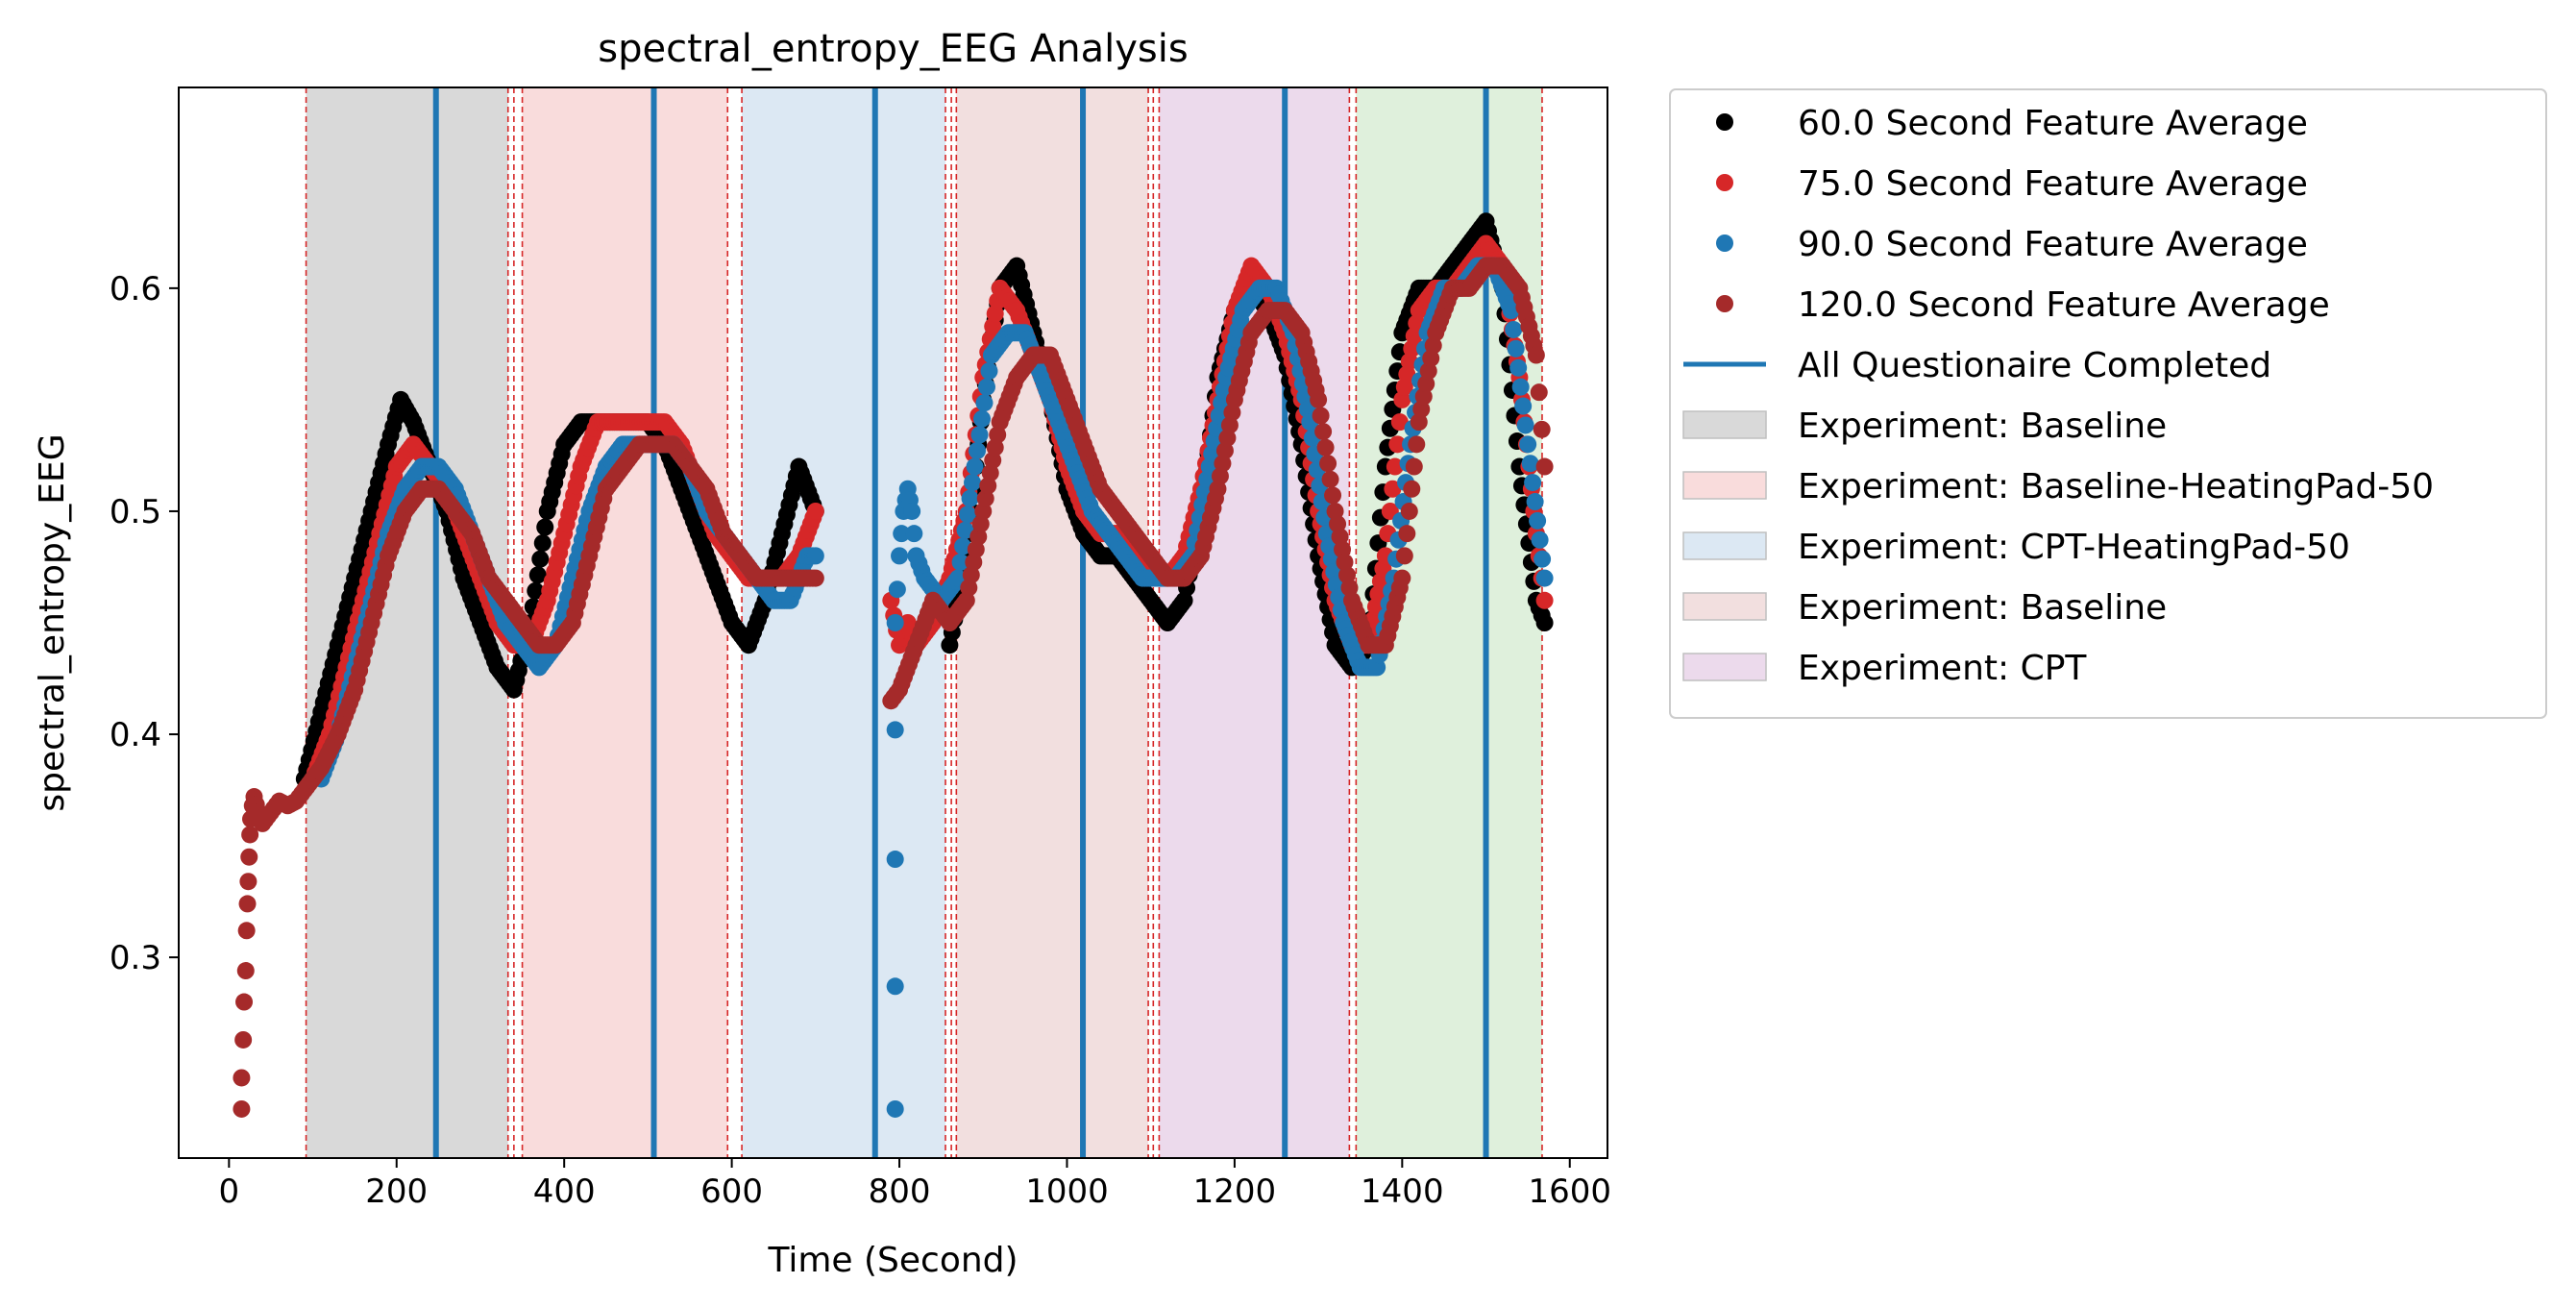 The height and width of the screenshot is (1308, 2576). What do you see at coordinates (1942, 669) in the screenshot?
I see `legend-label-9: Experiment: CPT` at bounding box center [1942, 669].